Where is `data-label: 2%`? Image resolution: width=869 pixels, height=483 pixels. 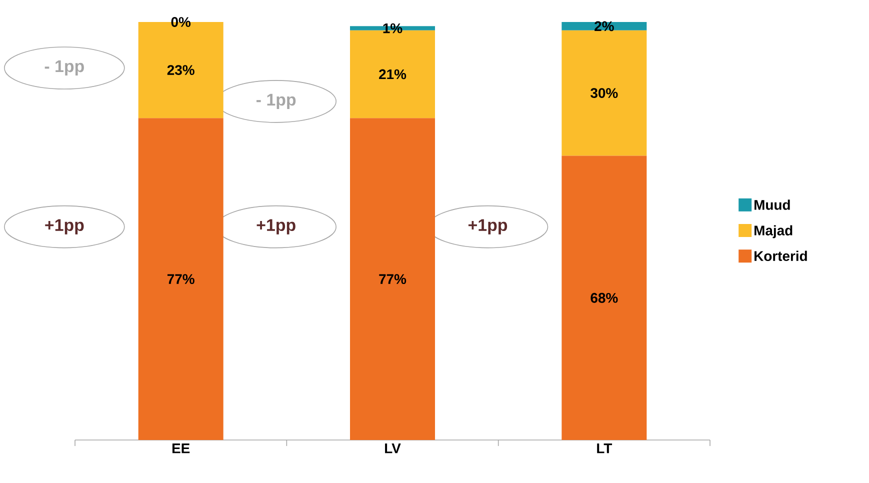
data-label: 2% is located at coordinates (604, 26).